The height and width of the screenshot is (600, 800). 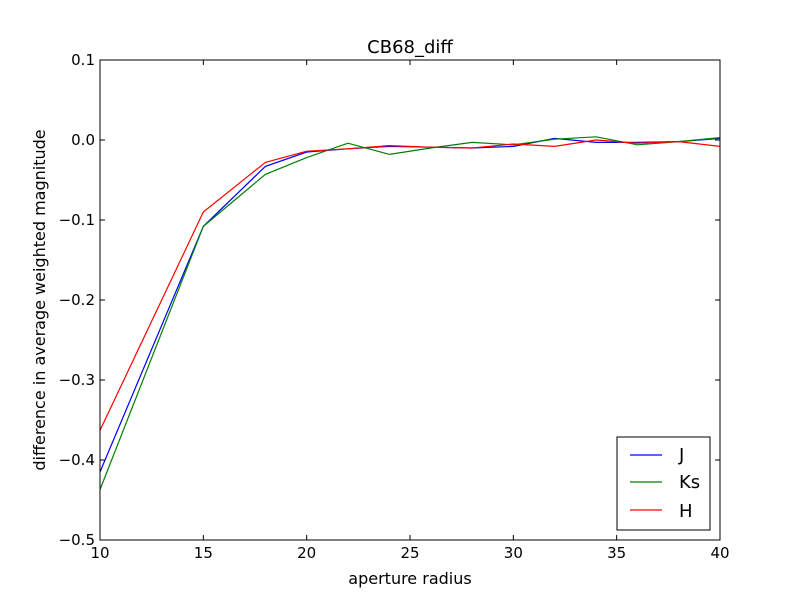 What do you see at coordinates (203, 553) in the screenshot?
I see `x-tick-label: 15` at bounding box center [203, 553].